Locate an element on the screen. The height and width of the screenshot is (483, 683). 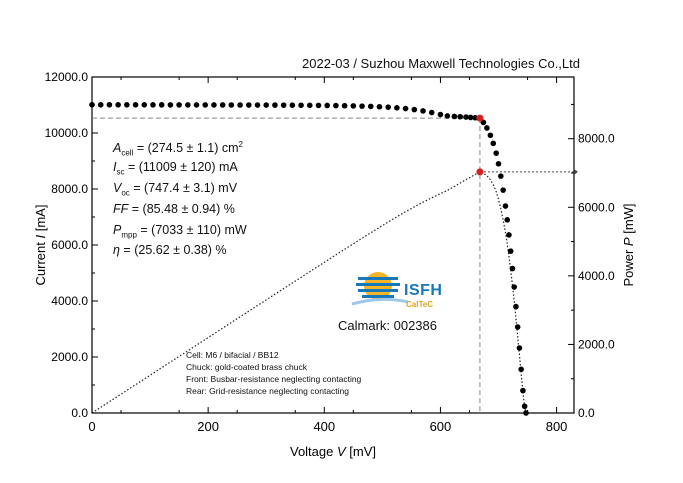
y2-axis-label-unit: [mW] is located at coordinates (628, 220).